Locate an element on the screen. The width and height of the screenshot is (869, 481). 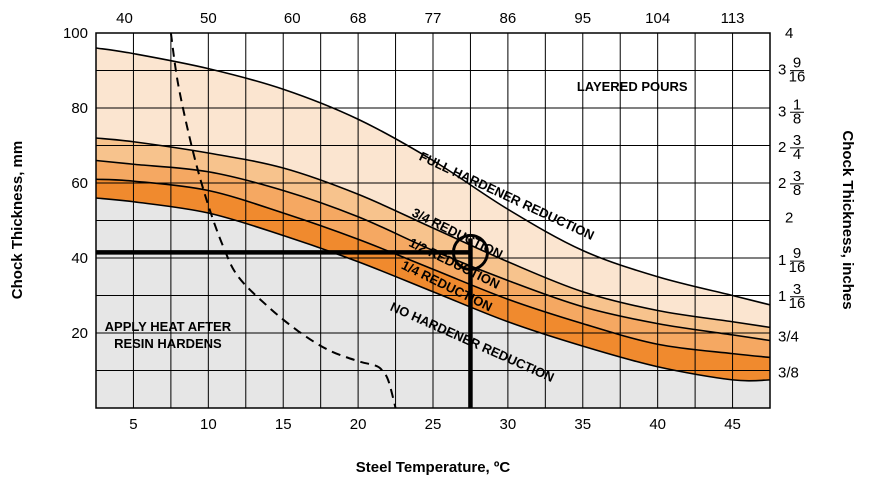
y-tick-label: 100 is located at coordinates (75, 33).